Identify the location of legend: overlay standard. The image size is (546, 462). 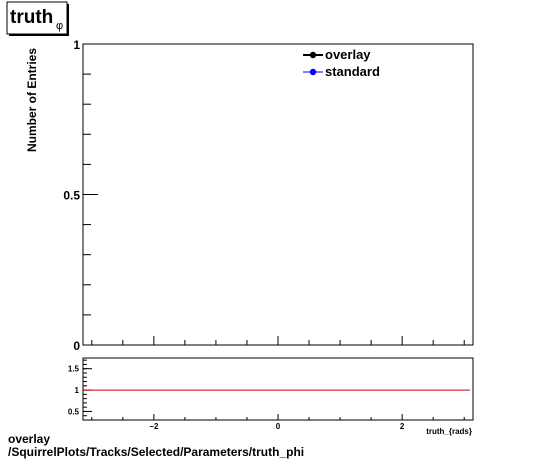
(341, 63).